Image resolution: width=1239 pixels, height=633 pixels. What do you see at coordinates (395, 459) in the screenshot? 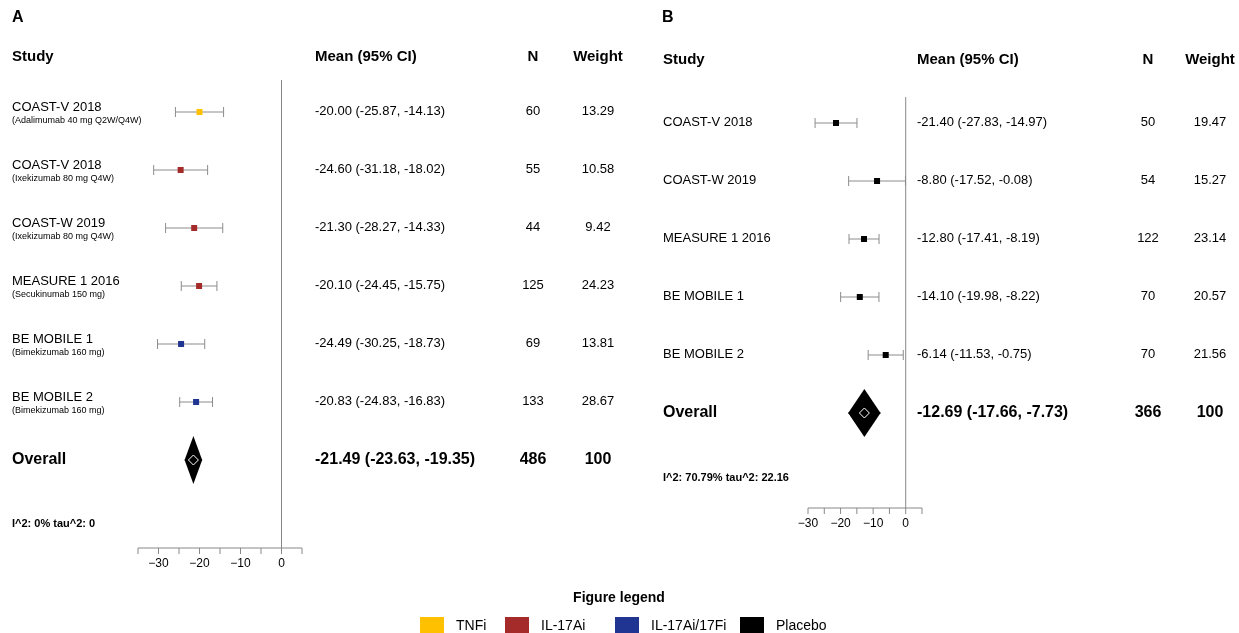
I see `text: -21.49 (-23.63, -19.35)` at bounding box center [395, 459].